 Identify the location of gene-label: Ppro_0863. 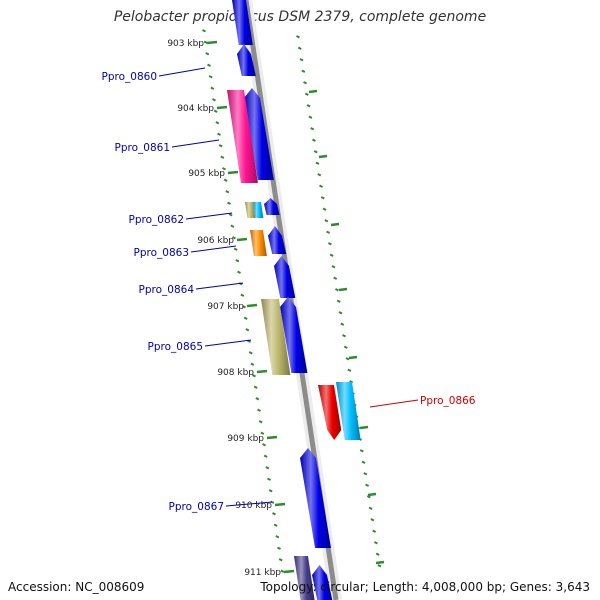
(161, 253).